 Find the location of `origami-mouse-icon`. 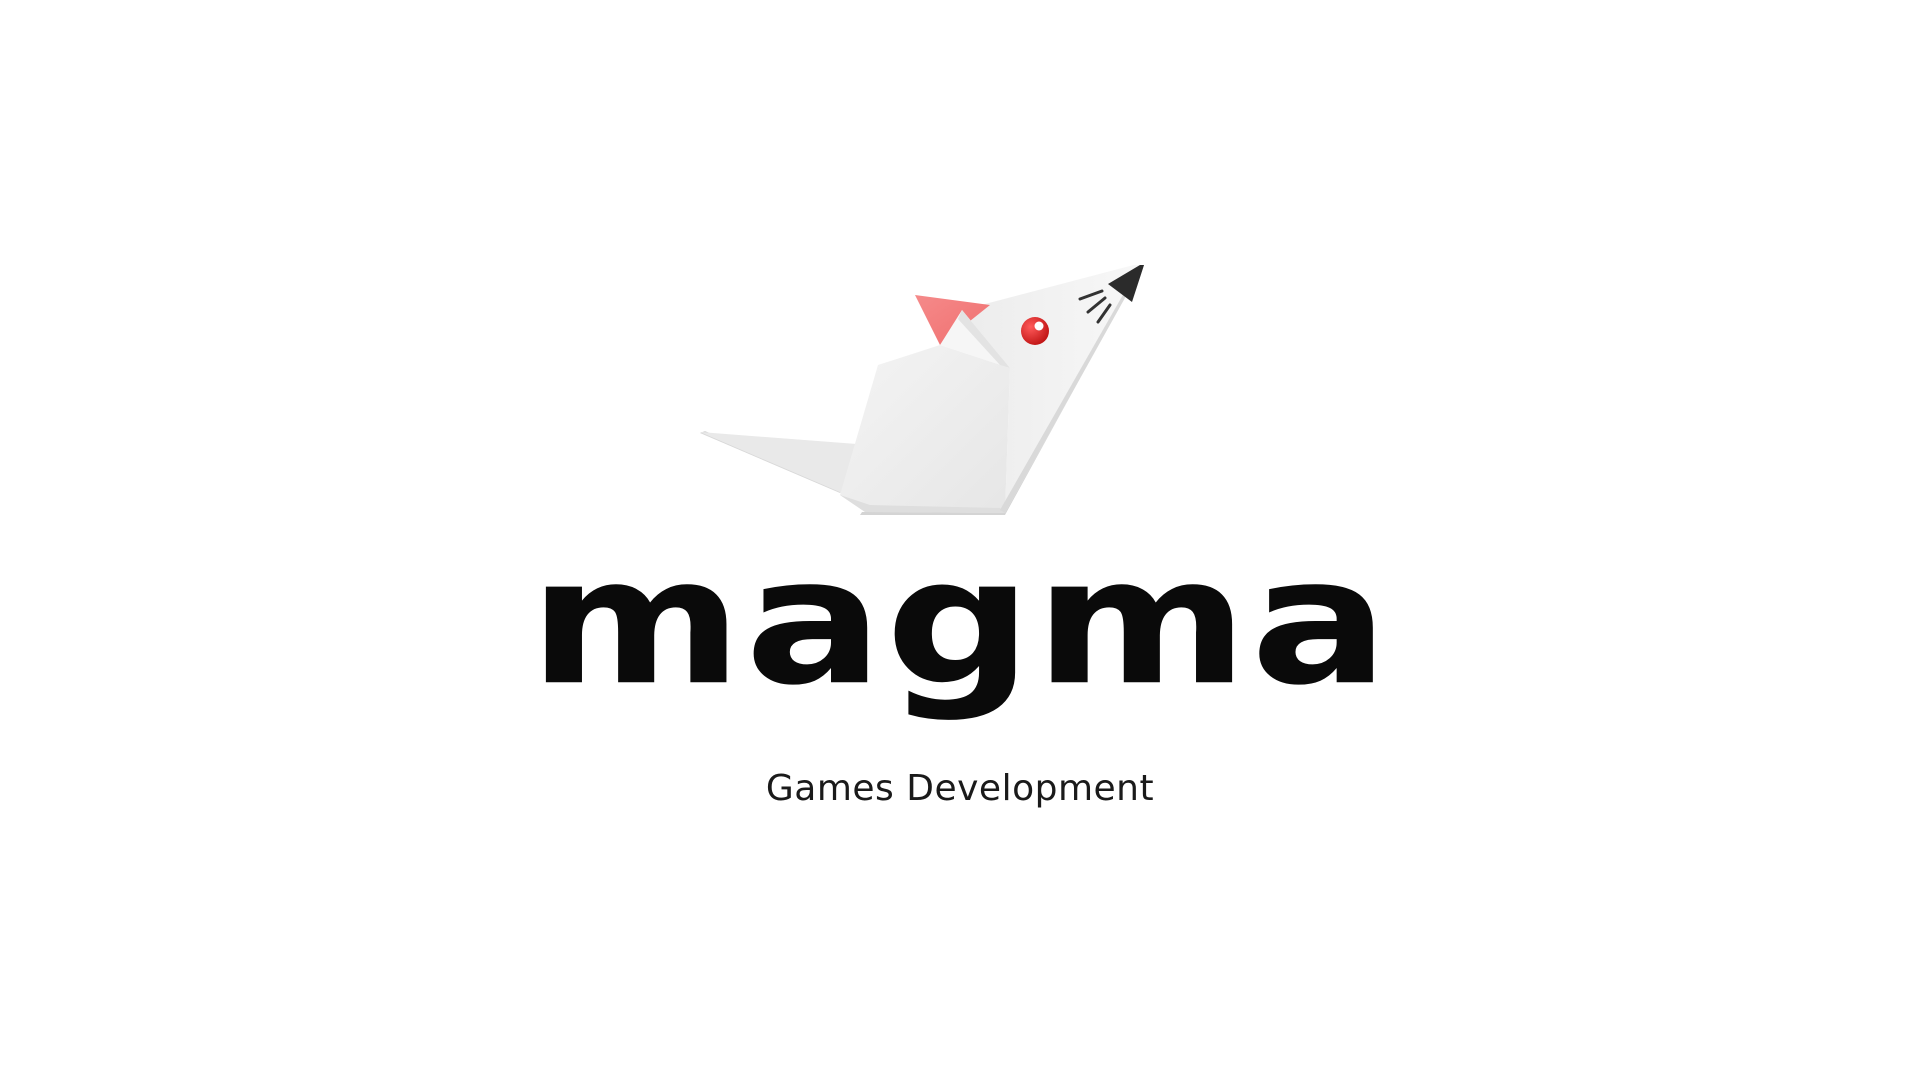

origami-mouse-icon is located at coordinates (922, 390).